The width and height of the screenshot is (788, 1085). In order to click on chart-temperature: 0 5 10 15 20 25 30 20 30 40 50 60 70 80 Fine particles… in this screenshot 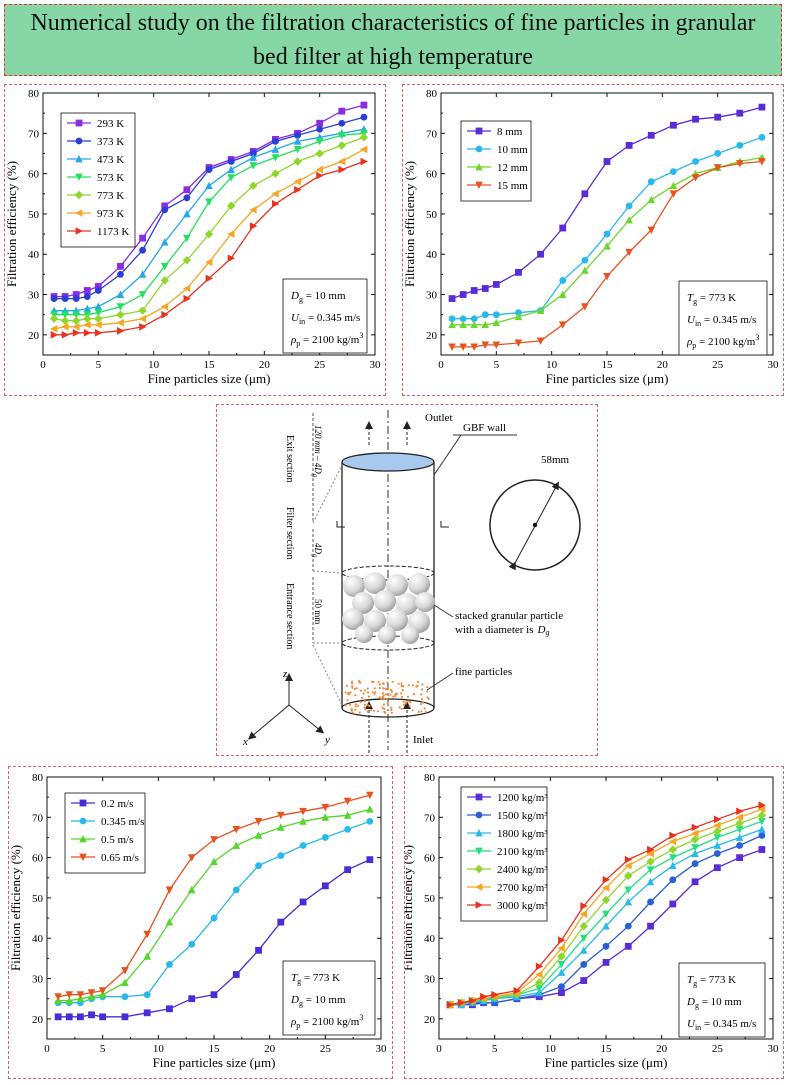, I will do `click(193, 237)`.